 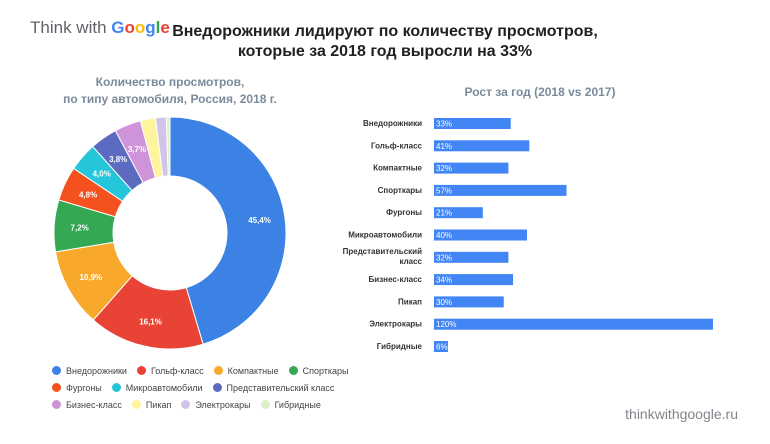 I want to click on legend-label: Микроавтомобили, so click(x=164, y=387).